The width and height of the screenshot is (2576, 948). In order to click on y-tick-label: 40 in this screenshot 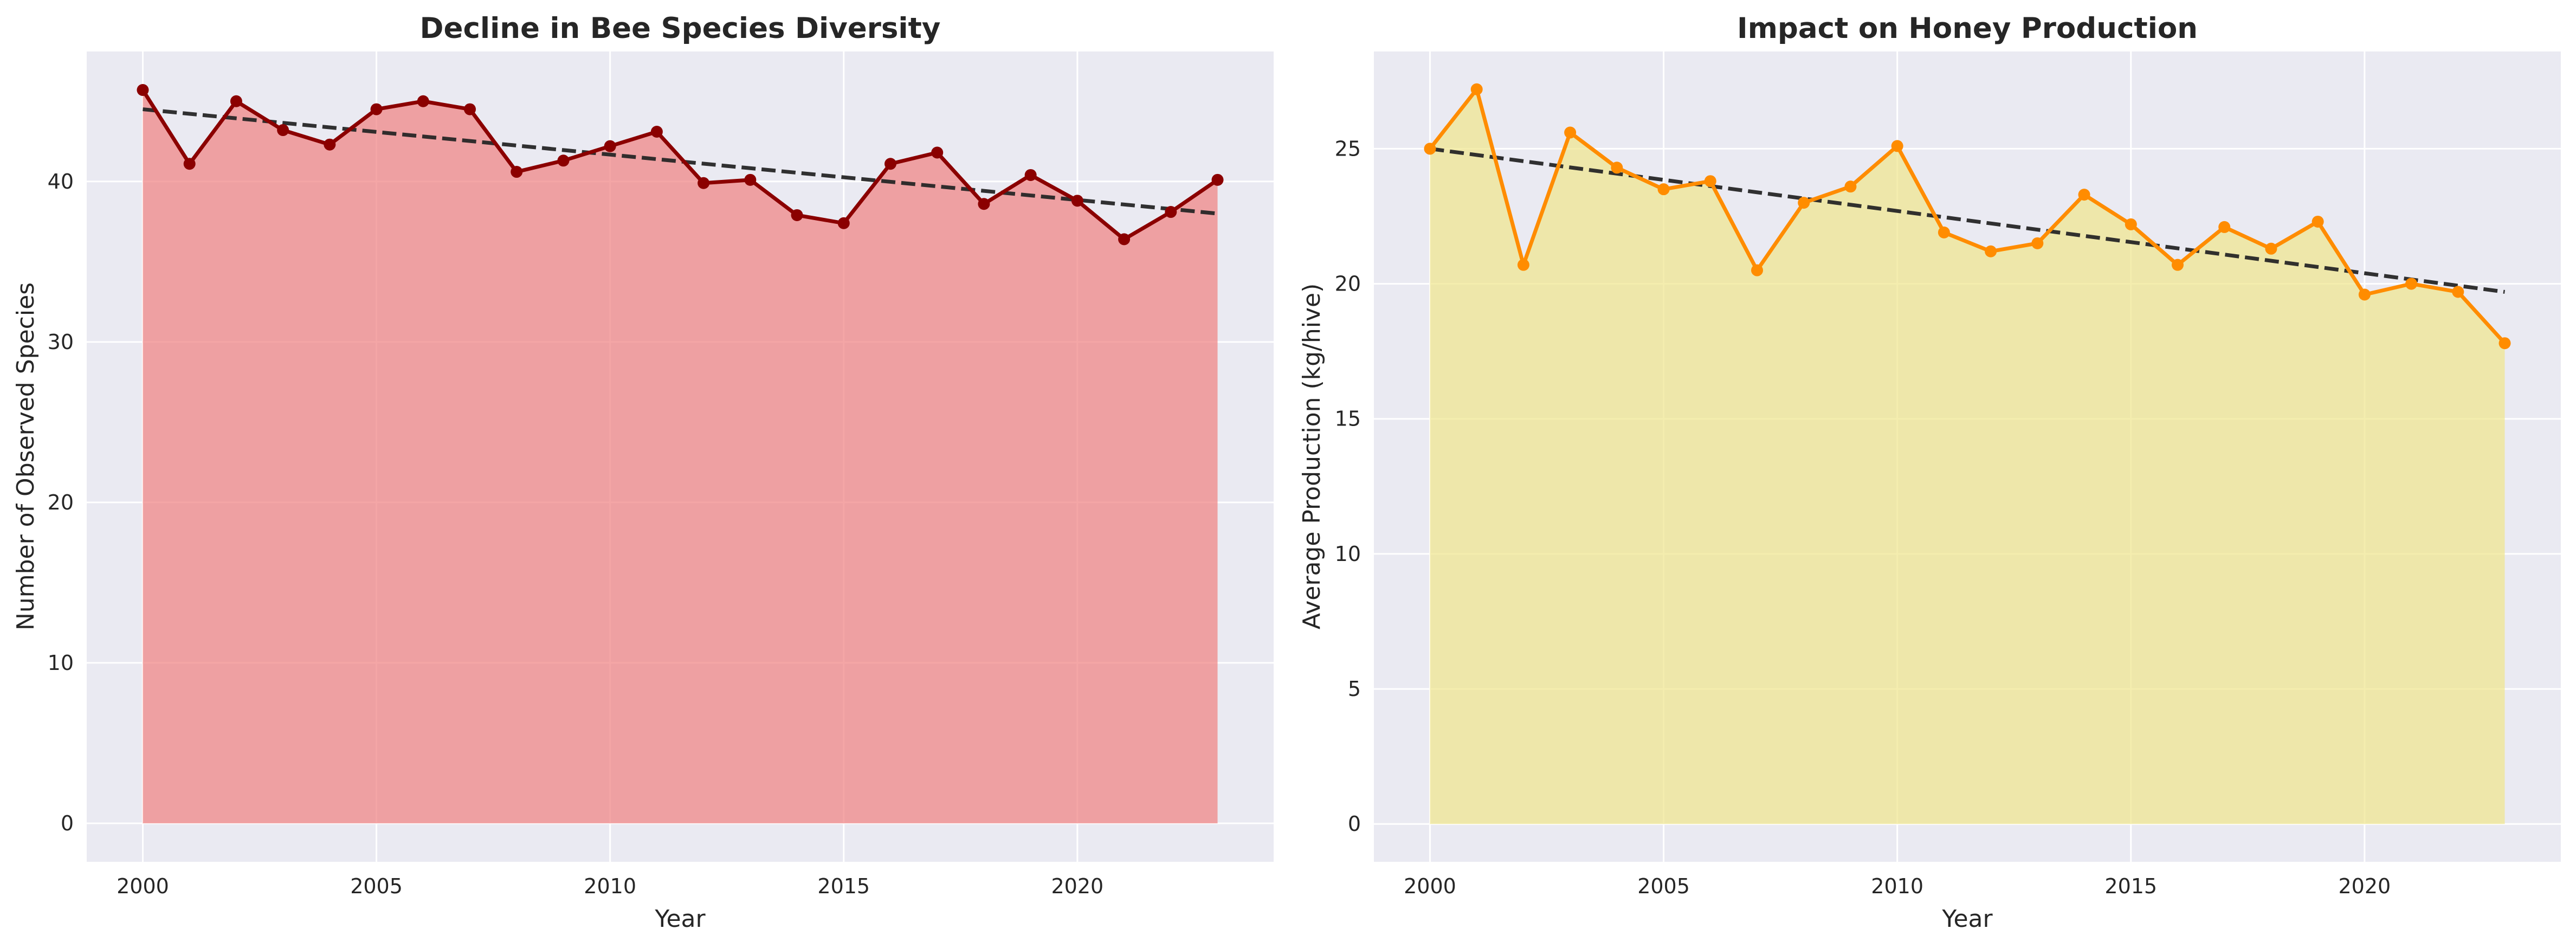, I will do `click(61, 182)`.